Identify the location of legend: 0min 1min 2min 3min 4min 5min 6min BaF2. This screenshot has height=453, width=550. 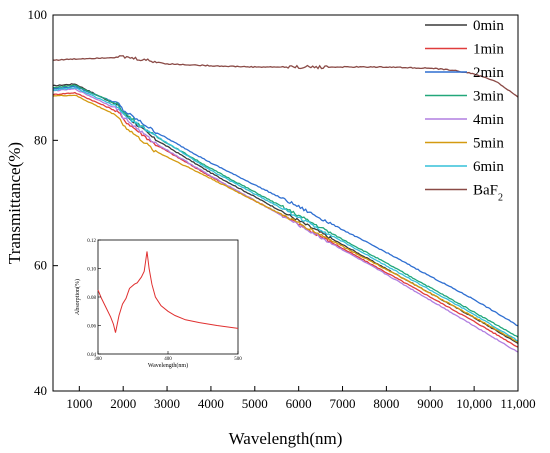
(464, 110).